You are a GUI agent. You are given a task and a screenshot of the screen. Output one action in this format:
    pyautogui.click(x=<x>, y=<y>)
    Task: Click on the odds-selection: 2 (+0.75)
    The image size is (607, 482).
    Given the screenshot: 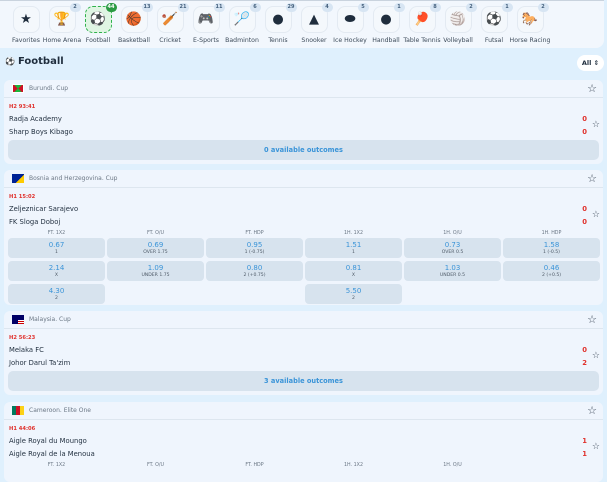 What is the action you would take?
    pyautogui.click(x=254, y=275)
    